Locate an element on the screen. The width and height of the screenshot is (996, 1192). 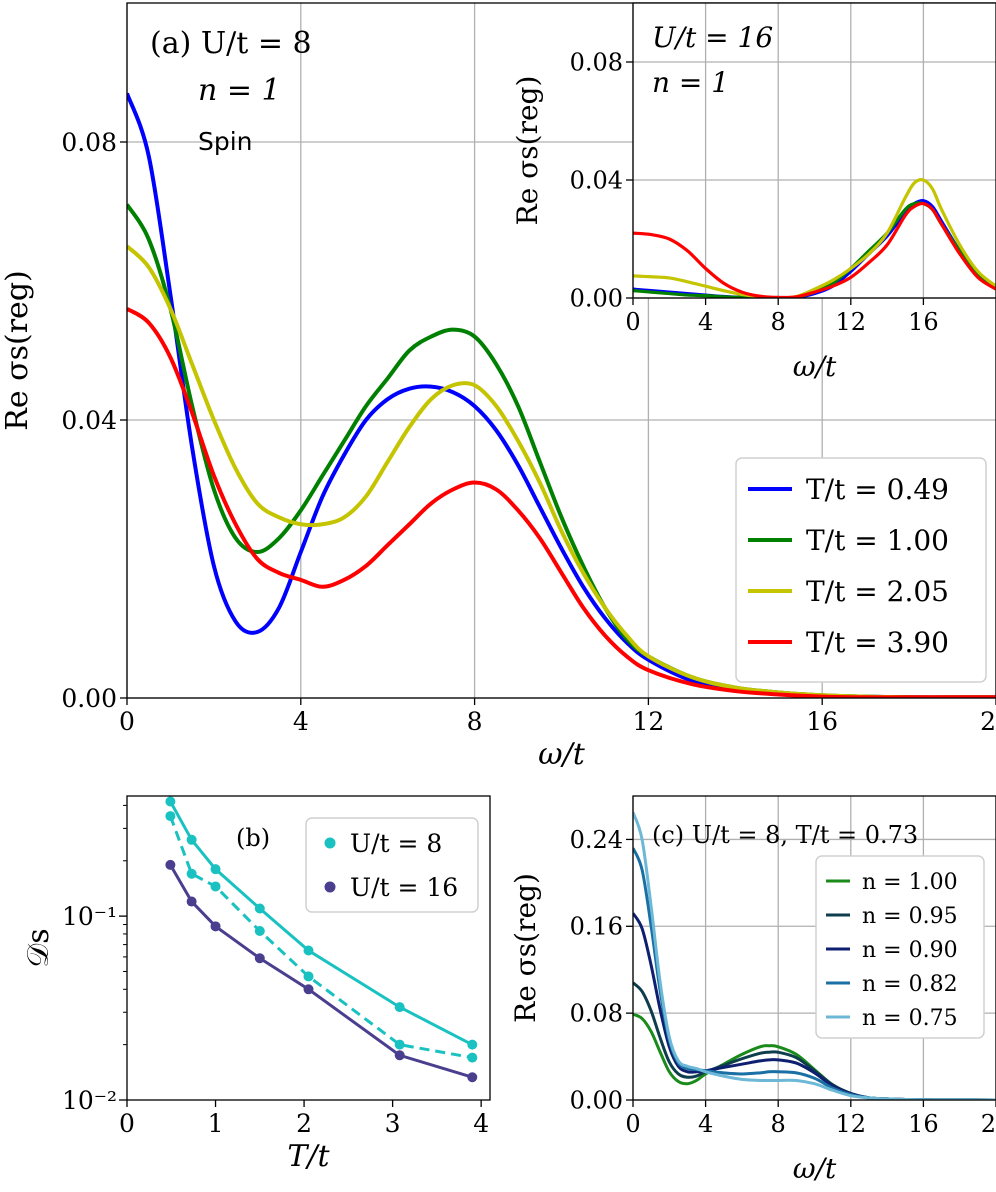
legend-a: T/t = 0.49 T/t = 1.00 T/t = 2.05 T/t = 3.90 is located at coordinates (861, 570).